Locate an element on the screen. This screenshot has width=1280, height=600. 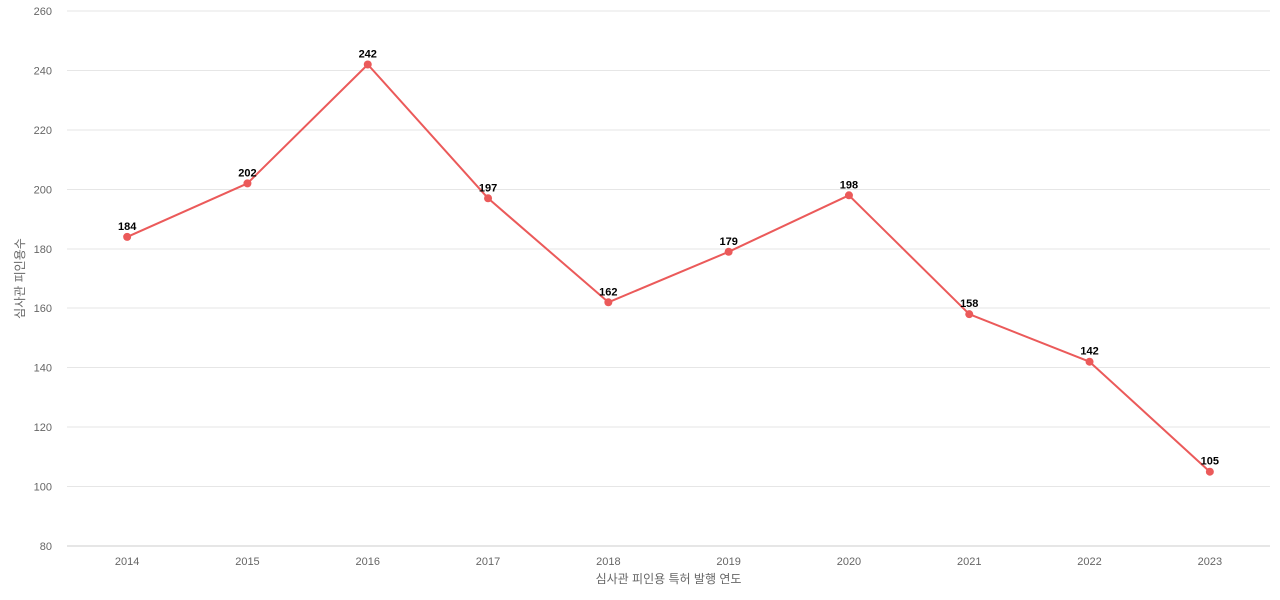
x-axis-ticks: 2014 2015 2016 2017 2018 2019 2020 2021 2022 2023 is located at coordinates (668, 562).